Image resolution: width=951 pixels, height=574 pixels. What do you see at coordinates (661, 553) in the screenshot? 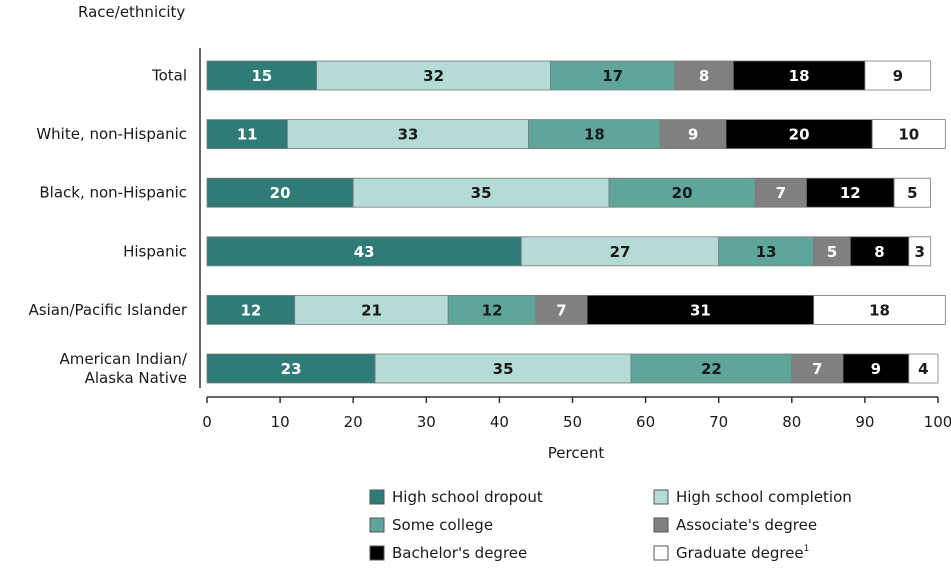
I see `legend-swatch-graduate-degree` at bounding box center [661, 553].